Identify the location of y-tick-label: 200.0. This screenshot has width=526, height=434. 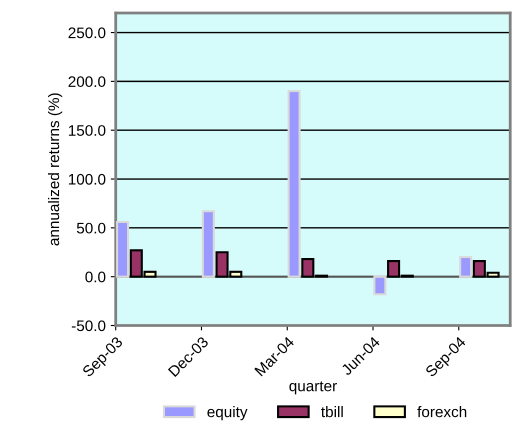
(87, 82).